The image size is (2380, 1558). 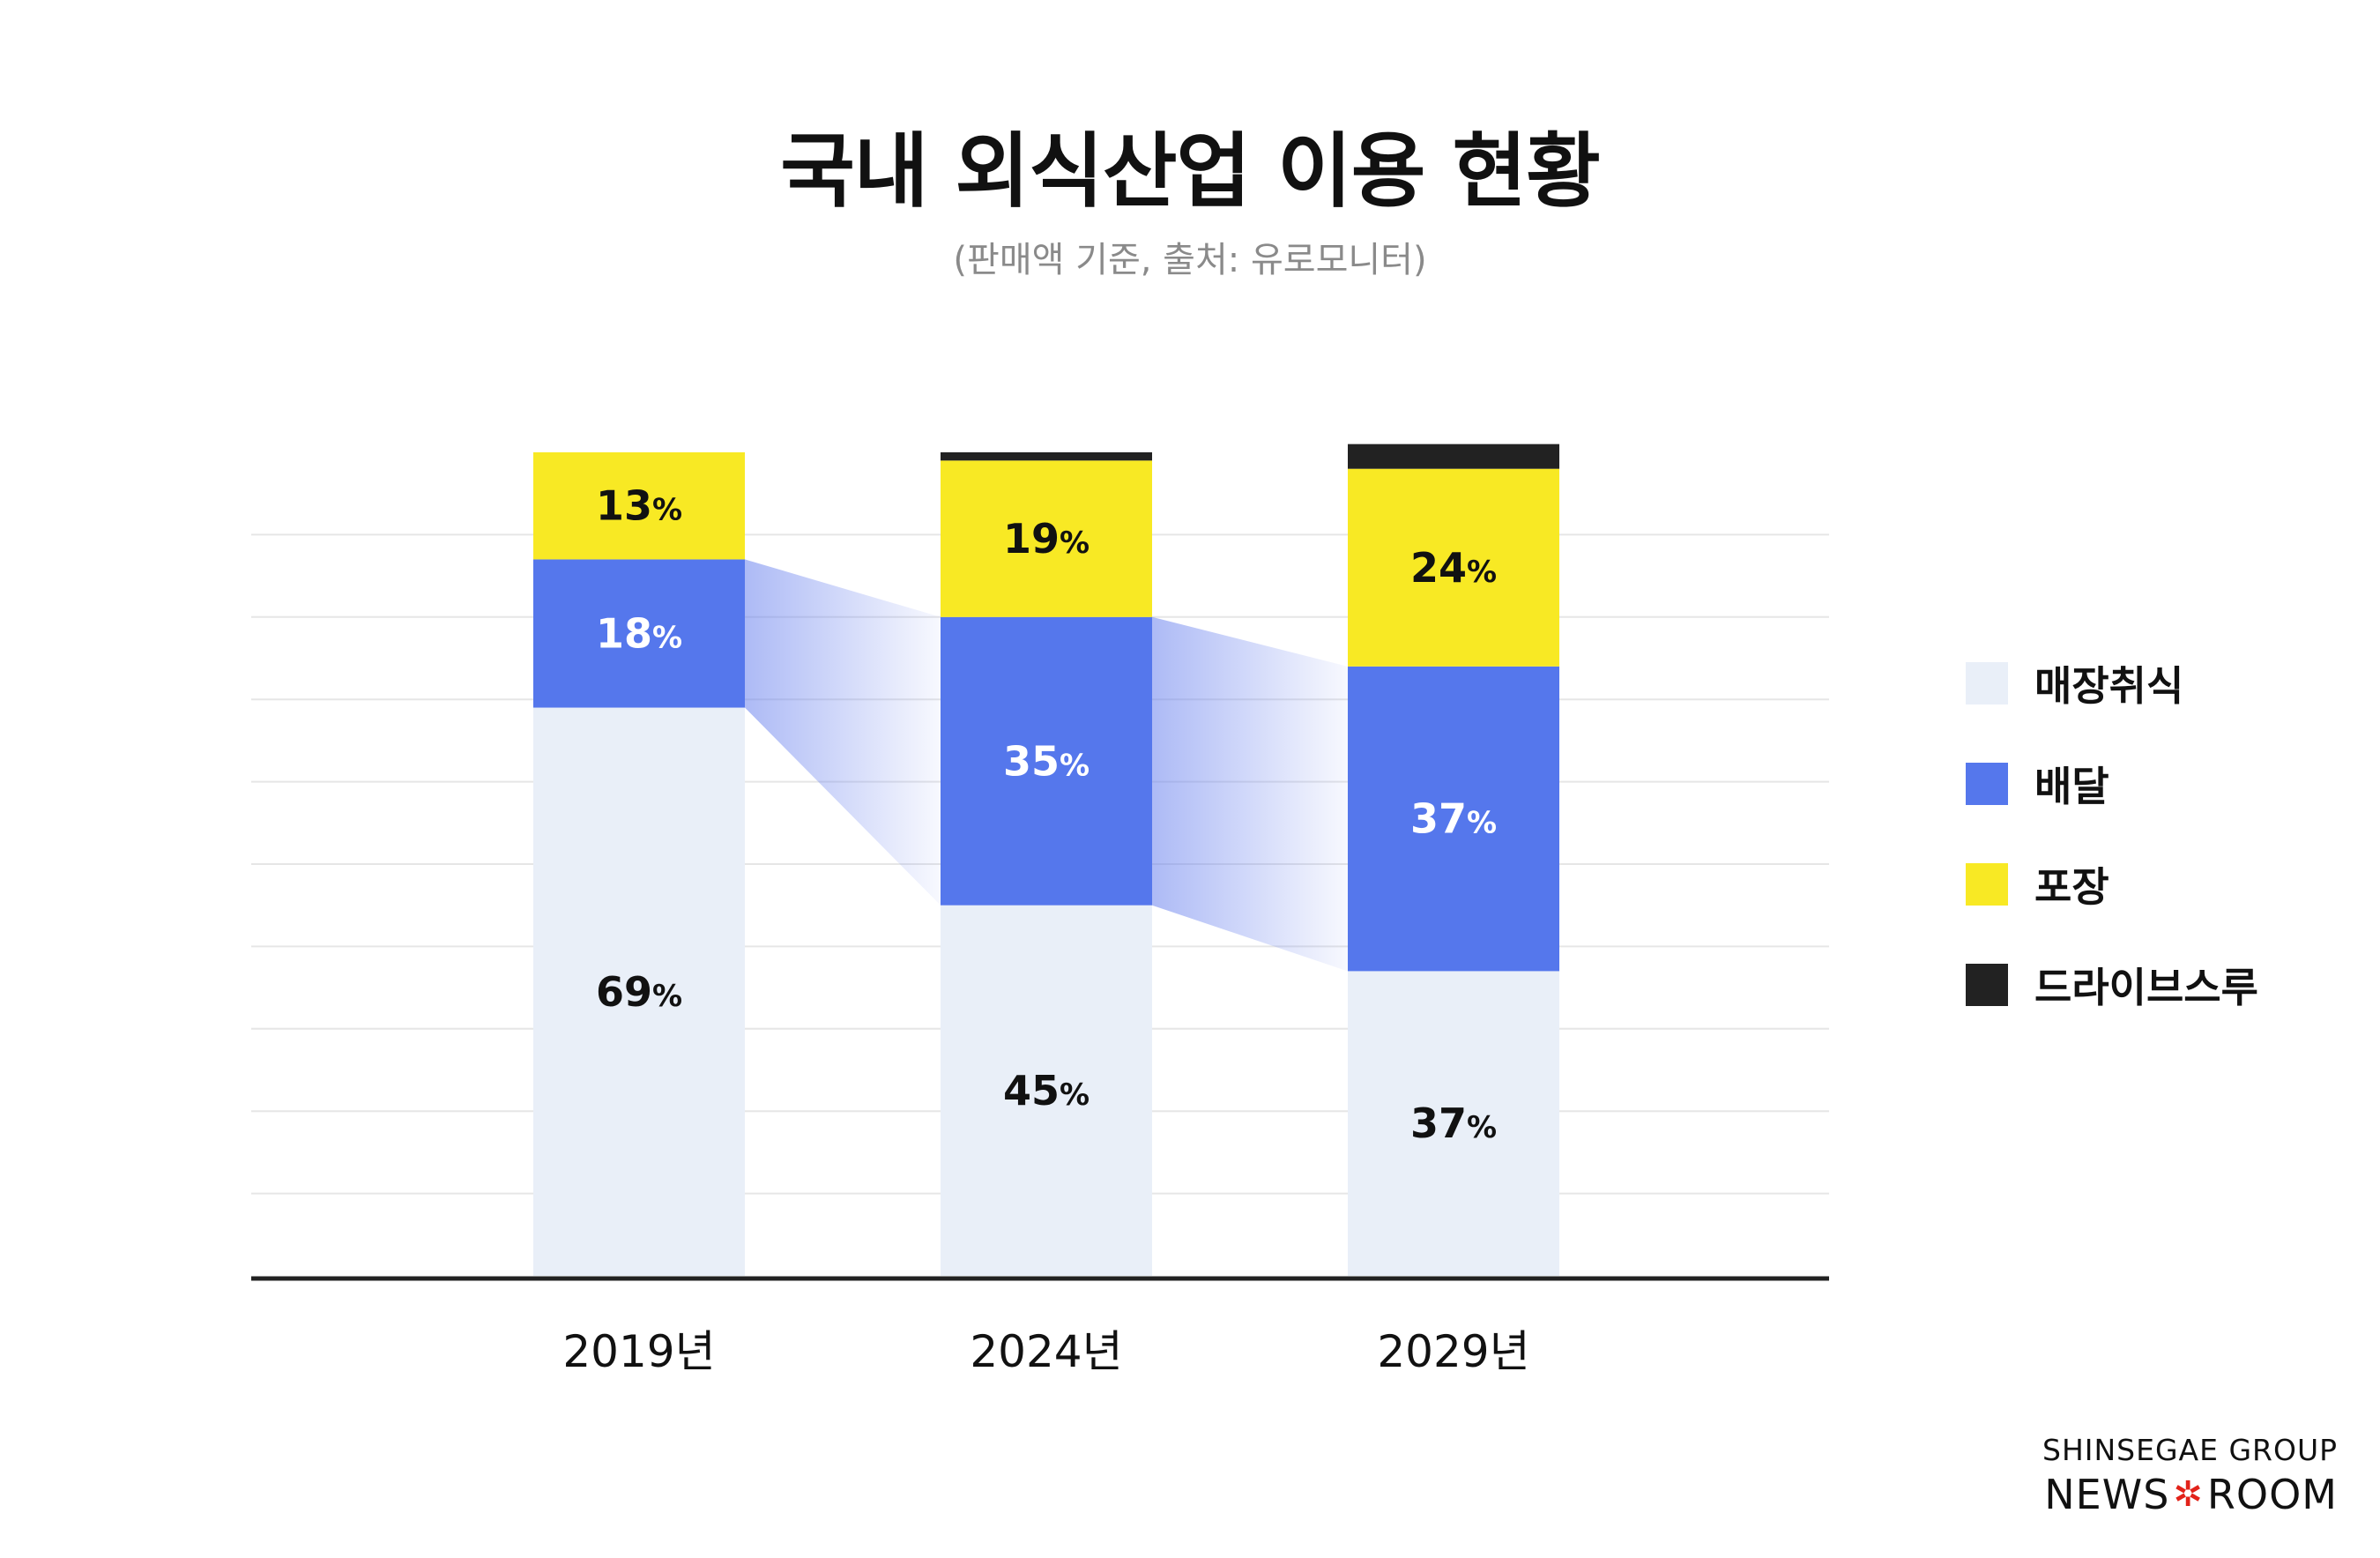 What do you see at coordinates (2109, 686) in the screenshot?
I see `legend-label-dine-in: 매장취식` at bounding box center [2109, 686].